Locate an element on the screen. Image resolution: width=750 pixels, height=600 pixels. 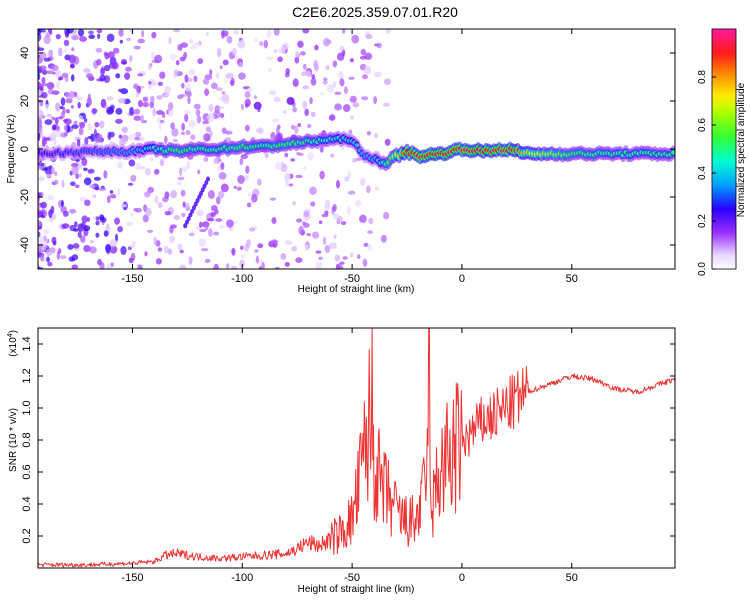
snr-y-tick-label: 1.0 is located at coordinates (27, 407).